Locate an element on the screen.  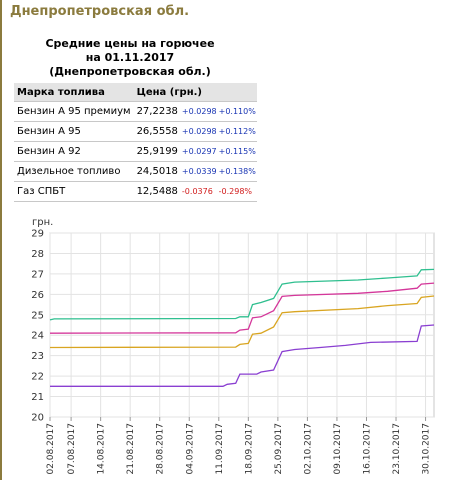
table-heading-line: (Днепропетровская обл.) is located at coordinates (130, 71).